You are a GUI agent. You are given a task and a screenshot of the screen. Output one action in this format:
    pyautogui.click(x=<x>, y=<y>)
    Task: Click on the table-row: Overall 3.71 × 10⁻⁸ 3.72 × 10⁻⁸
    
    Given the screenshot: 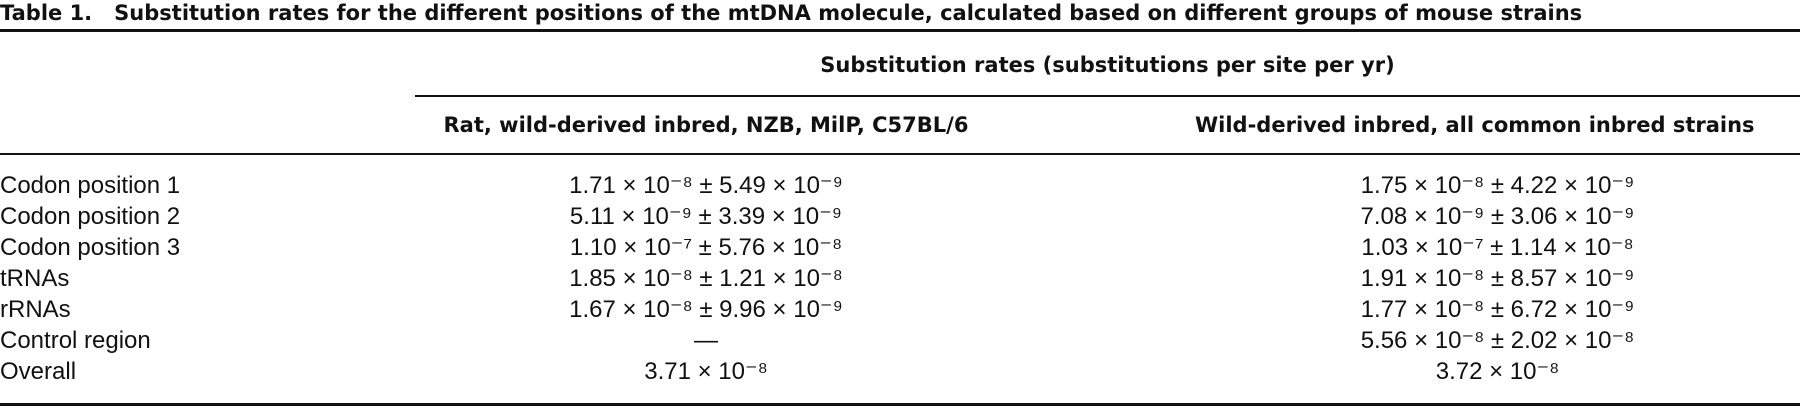 What is the action you would take?
    pyautogui.click(x=900, y=373)
    